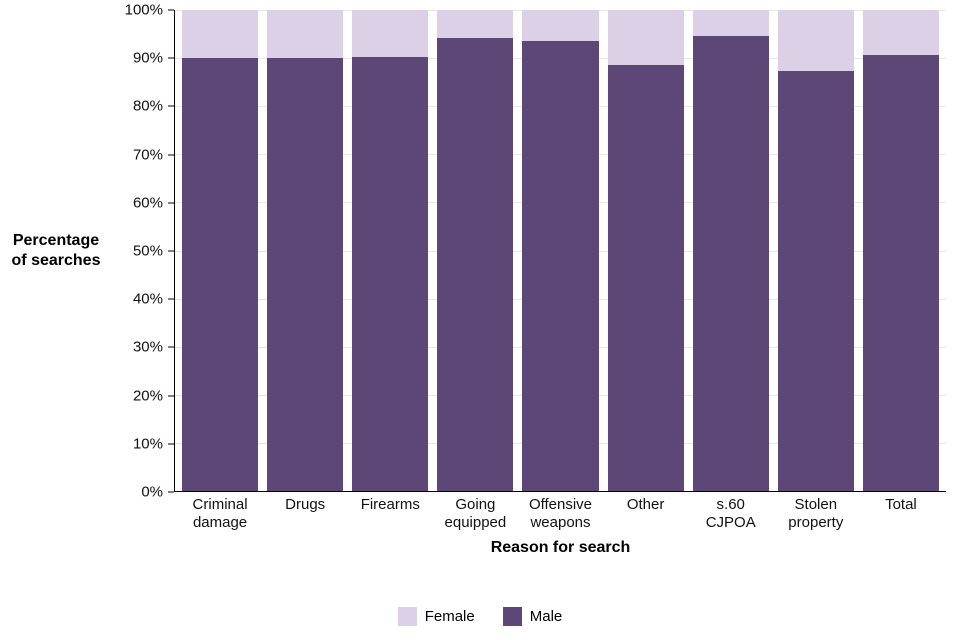 The image size is (960, 640). I want to click on y-tick-label: 60%, so click(147, 203).